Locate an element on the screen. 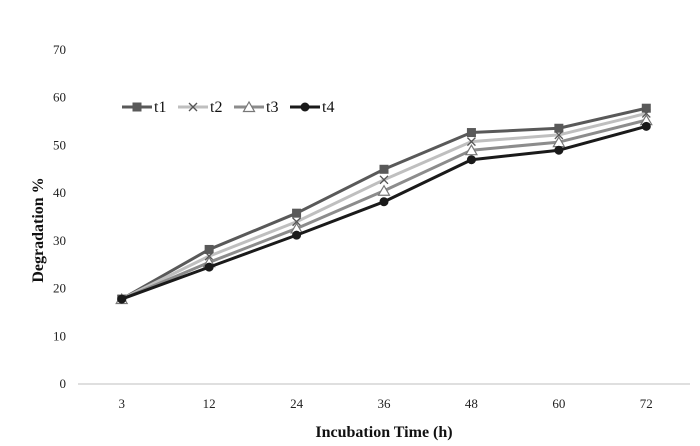 This screenshot has height=446, width=700. y-tick-label: 0 is located at coordinates (63, 383).